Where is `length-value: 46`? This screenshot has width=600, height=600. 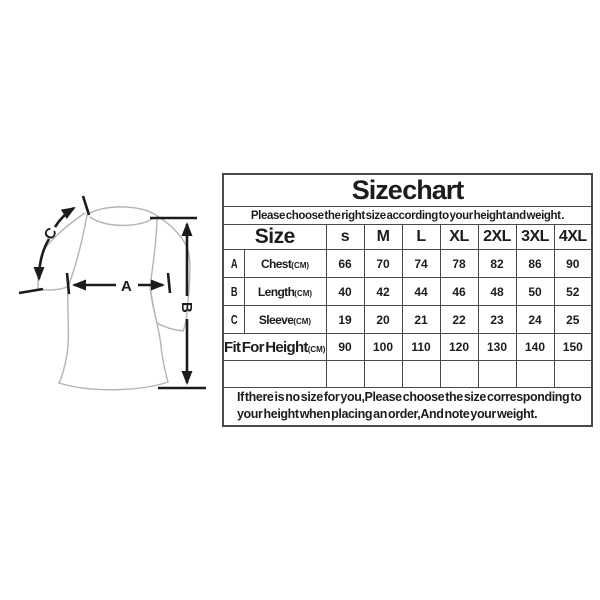
length-value: 46 is located at coordinates (459, 291).